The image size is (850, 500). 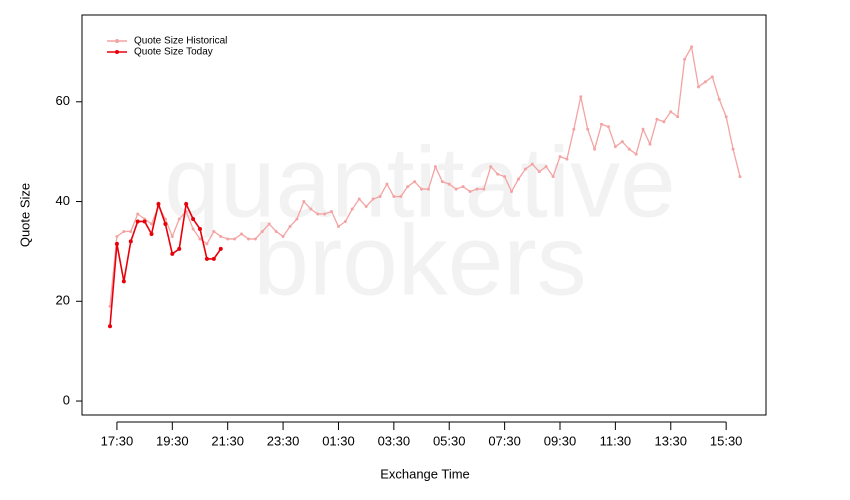 What do you see at coordinates (63, 200) in the screenshot?
I see `y-tick-label: 40` at bounding box center [63, 200].